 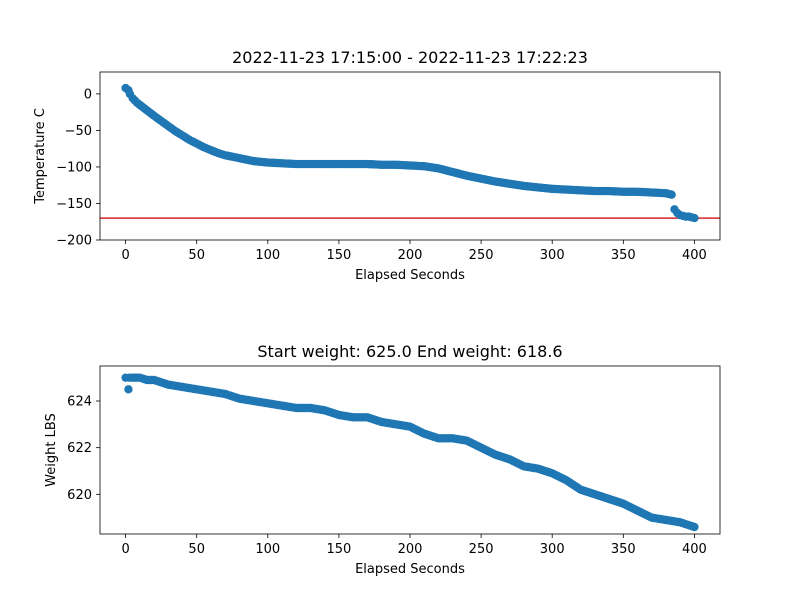 What do you see at coordinates (40, 156) in the screenshot?
I see `temperature-y-axis-label: Temperature C` at bounding box center [40, 156].